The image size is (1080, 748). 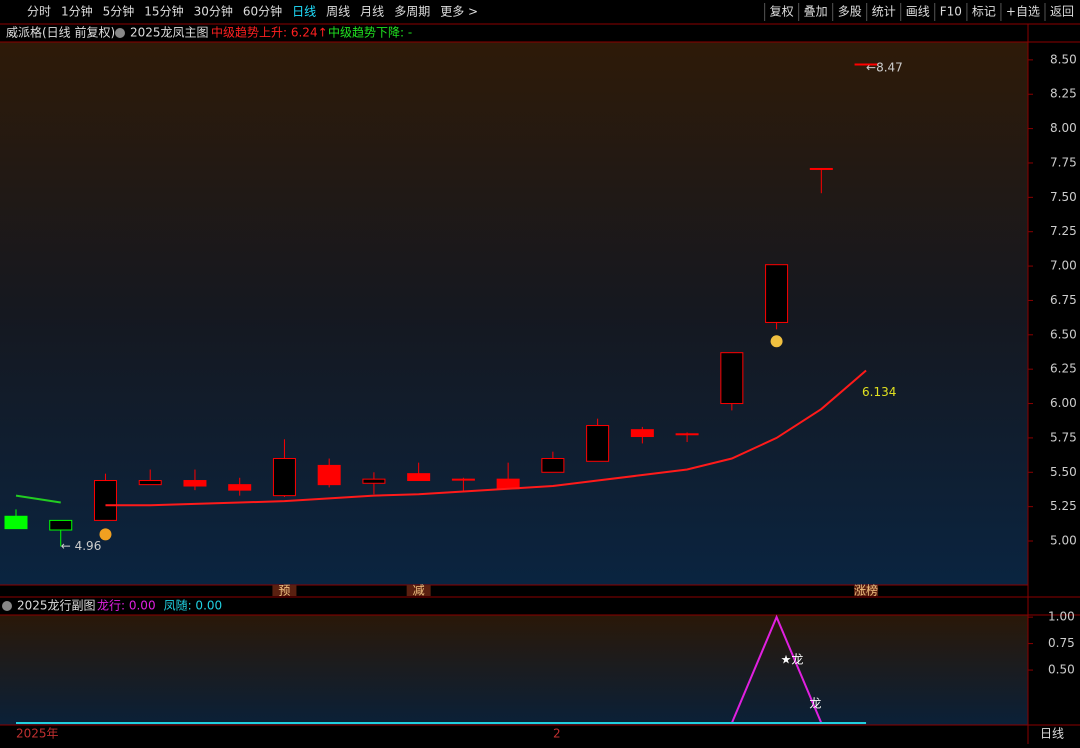 I want to click on toolbar-item: 统计, so click(x=884, y=12).